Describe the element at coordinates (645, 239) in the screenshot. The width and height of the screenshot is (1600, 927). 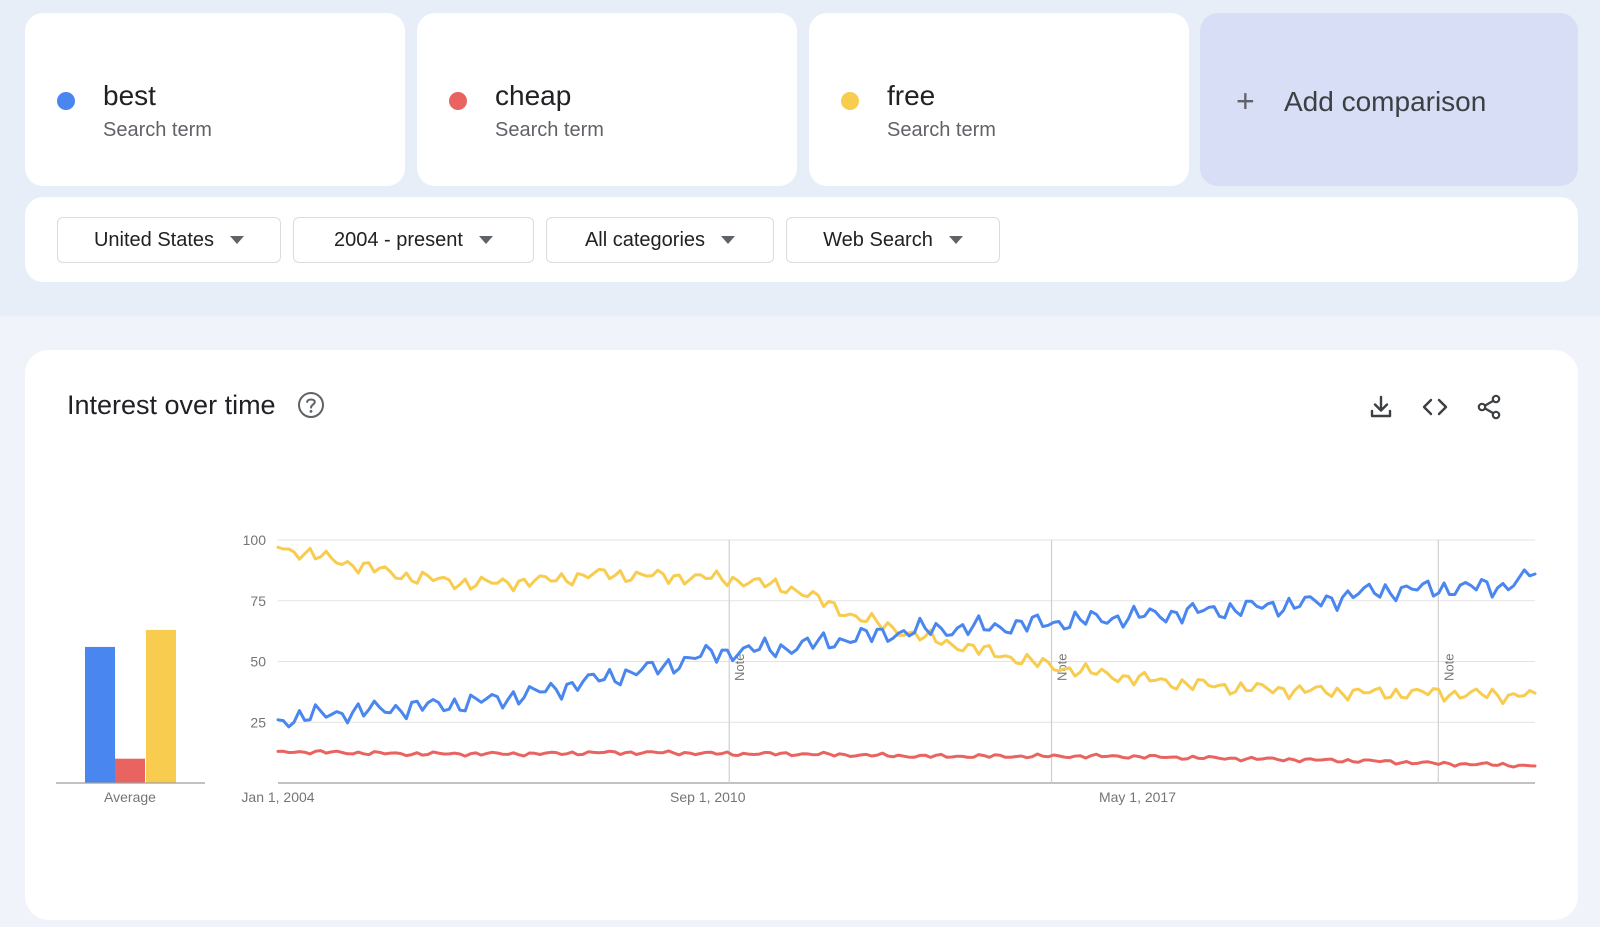
I see `category-filter-label: All categories` at that location.